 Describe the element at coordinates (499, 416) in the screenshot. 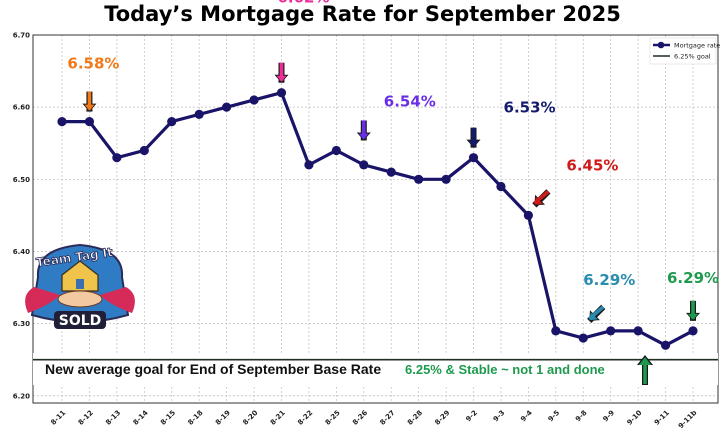

I see `x-tick-label: 9-3` at that location.